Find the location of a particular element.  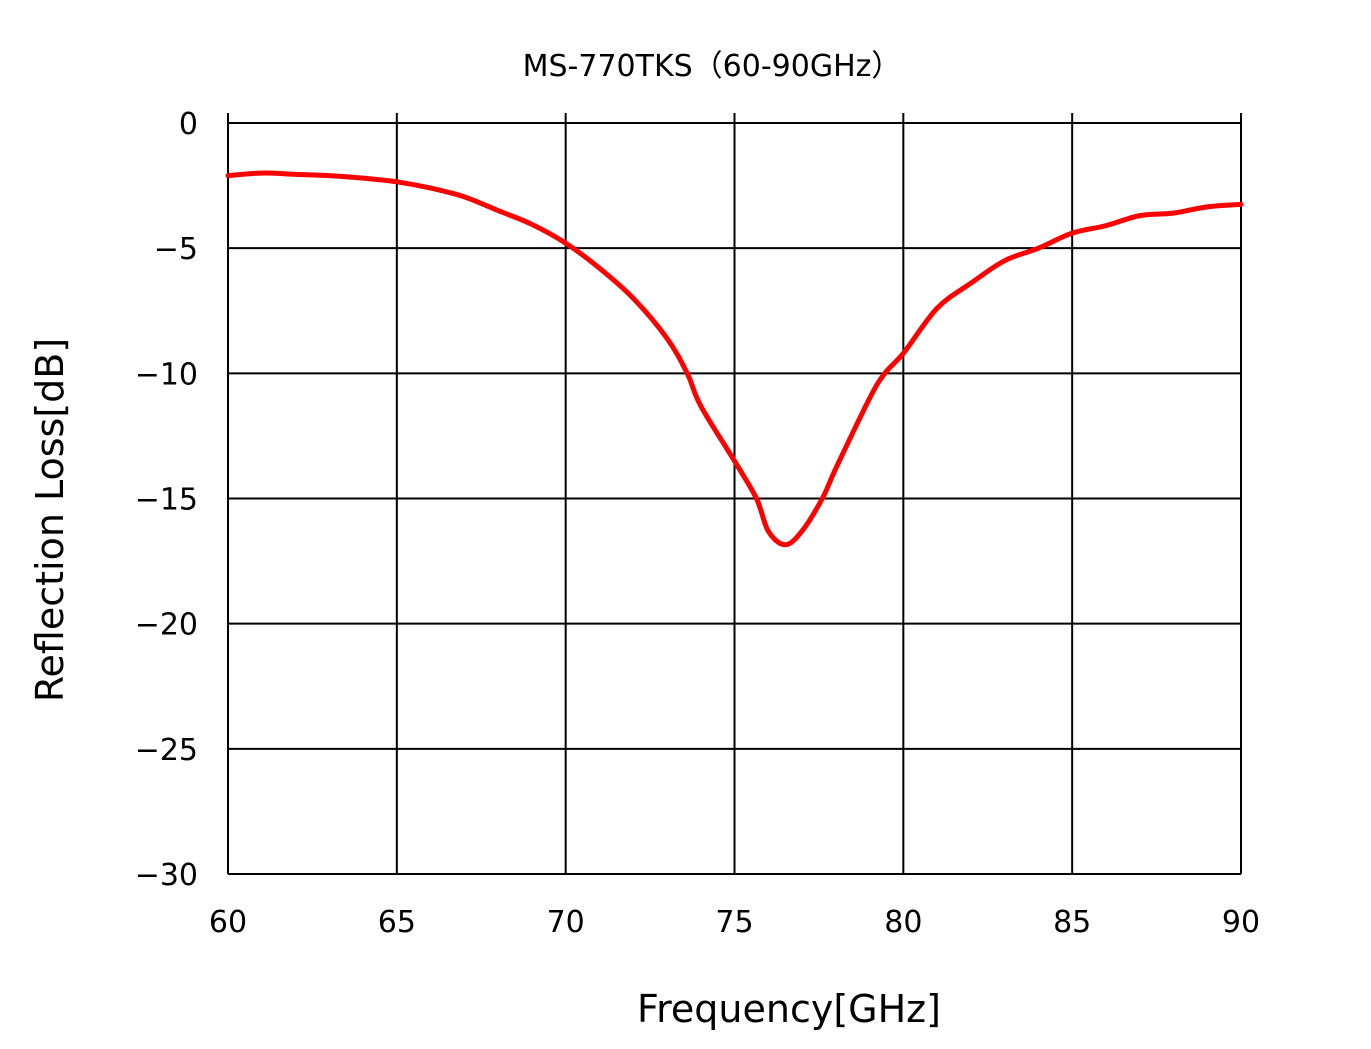

y-tick-label: −25 is located at coordinates (166, 750).